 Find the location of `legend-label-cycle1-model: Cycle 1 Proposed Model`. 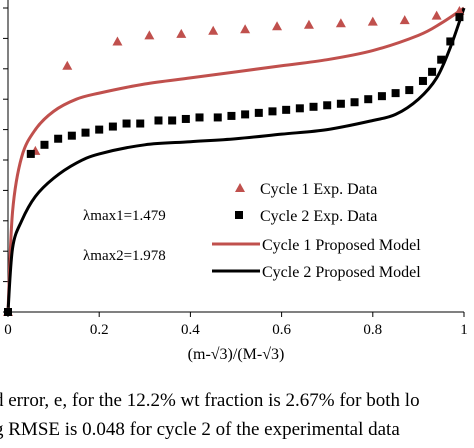

legend-label-cycle1-model: Cycle 1 Proposed Model is located at coordinates (341, 245).